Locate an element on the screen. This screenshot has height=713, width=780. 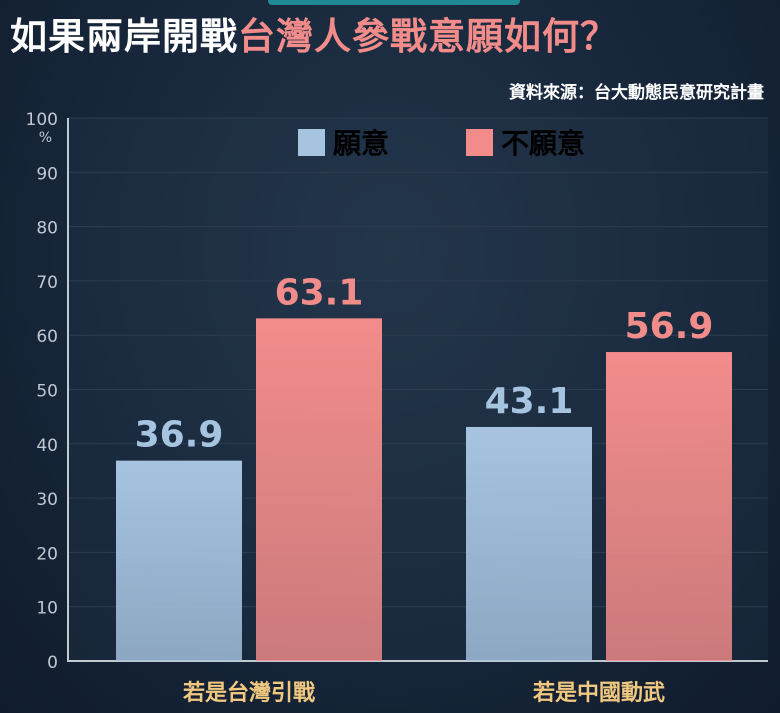
y-tick-label: 90 is located at coordinates (47, 174).